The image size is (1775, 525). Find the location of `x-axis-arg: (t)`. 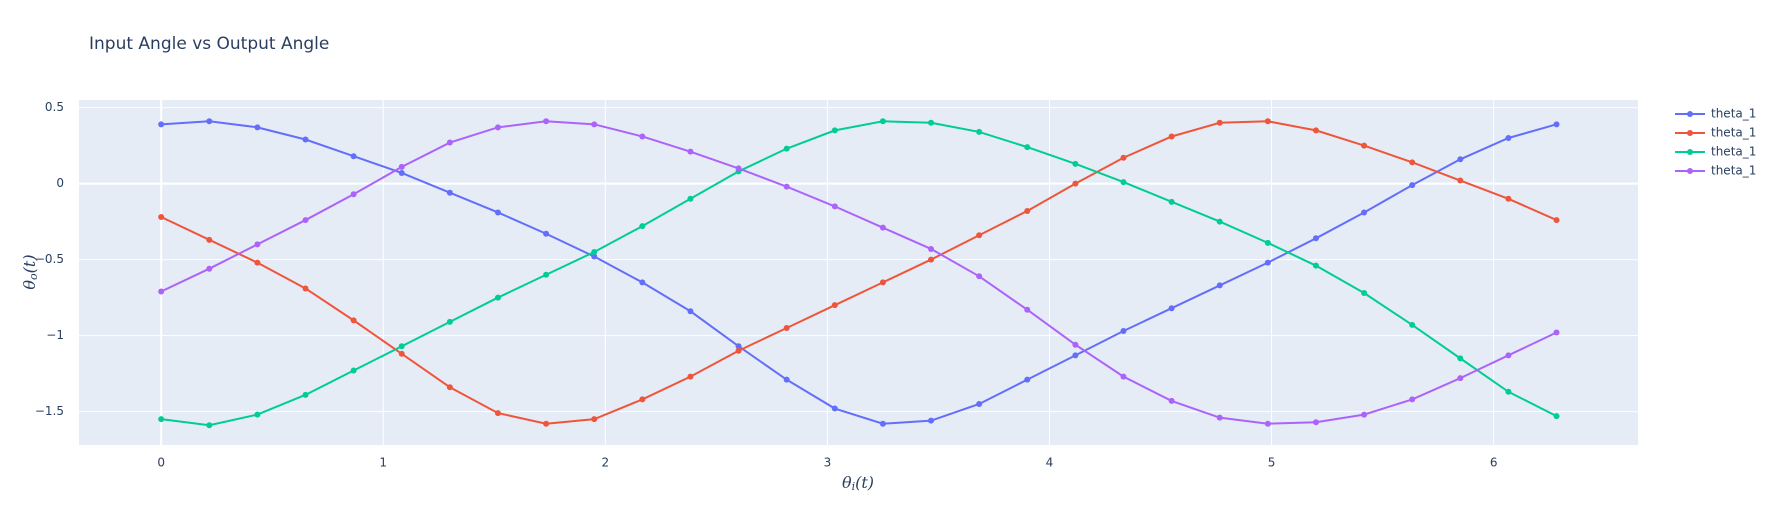

x-axis-arg: (t) is located at coordinates (864, 482).